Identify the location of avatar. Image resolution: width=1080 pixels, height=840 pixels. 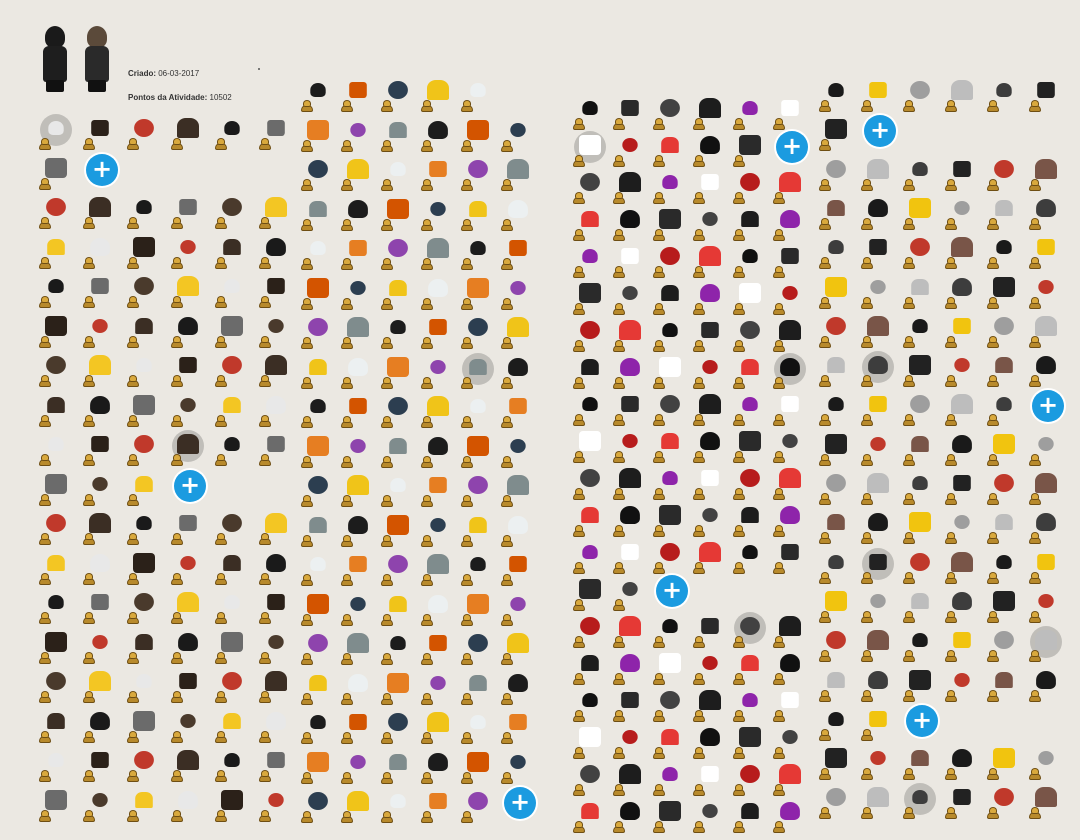
(97, 59).